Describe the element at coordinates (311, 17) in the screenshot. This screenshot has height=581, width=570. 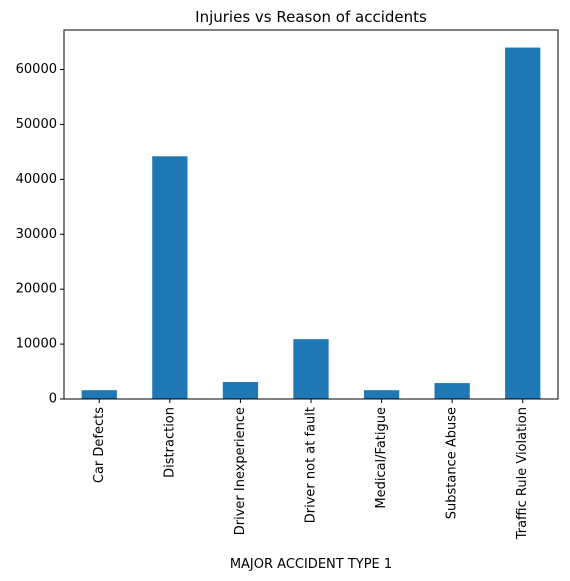
I see `chart-title: Injuries vs Reason of accidents` at that location.